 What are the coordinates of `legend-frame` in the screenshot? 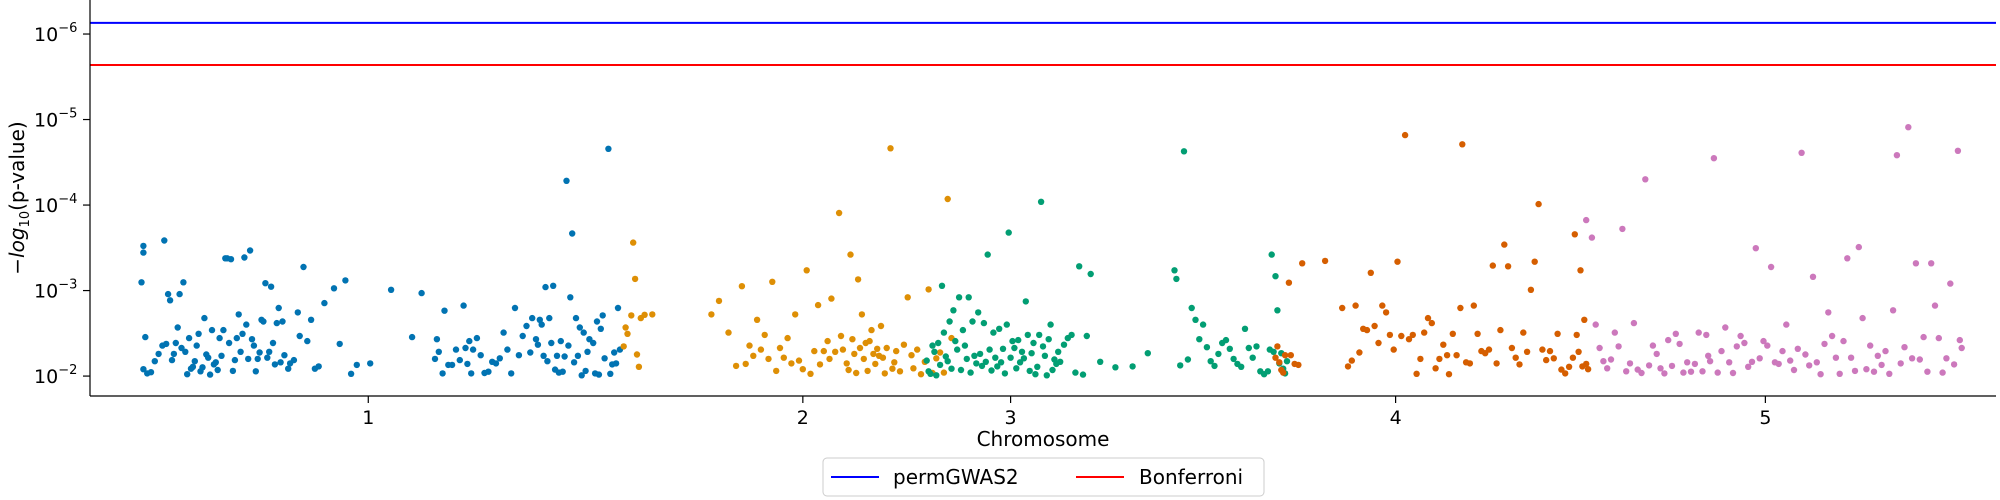 It's located at (1043, 477).